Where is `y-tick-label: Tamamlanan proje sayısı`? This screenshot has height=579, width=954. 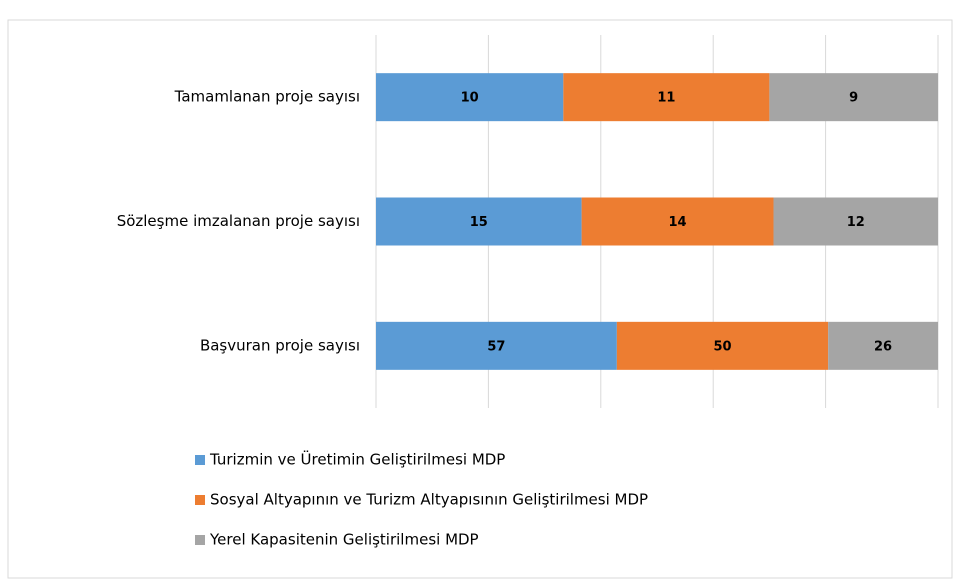 y-tick-label: Tamamlanan proje sayısı is located at coordinates (267, 97).